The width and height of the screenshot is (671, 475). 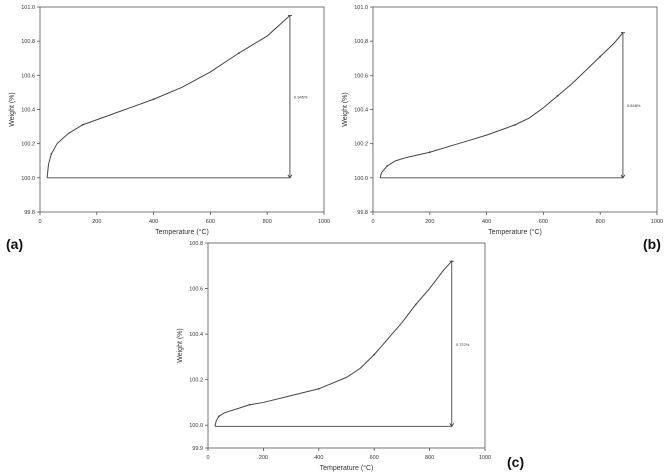 What do you see at coordinates (15, 244) in the screenshot?
I see `panel-label-a: (a)` at bounding box center [15, 244].